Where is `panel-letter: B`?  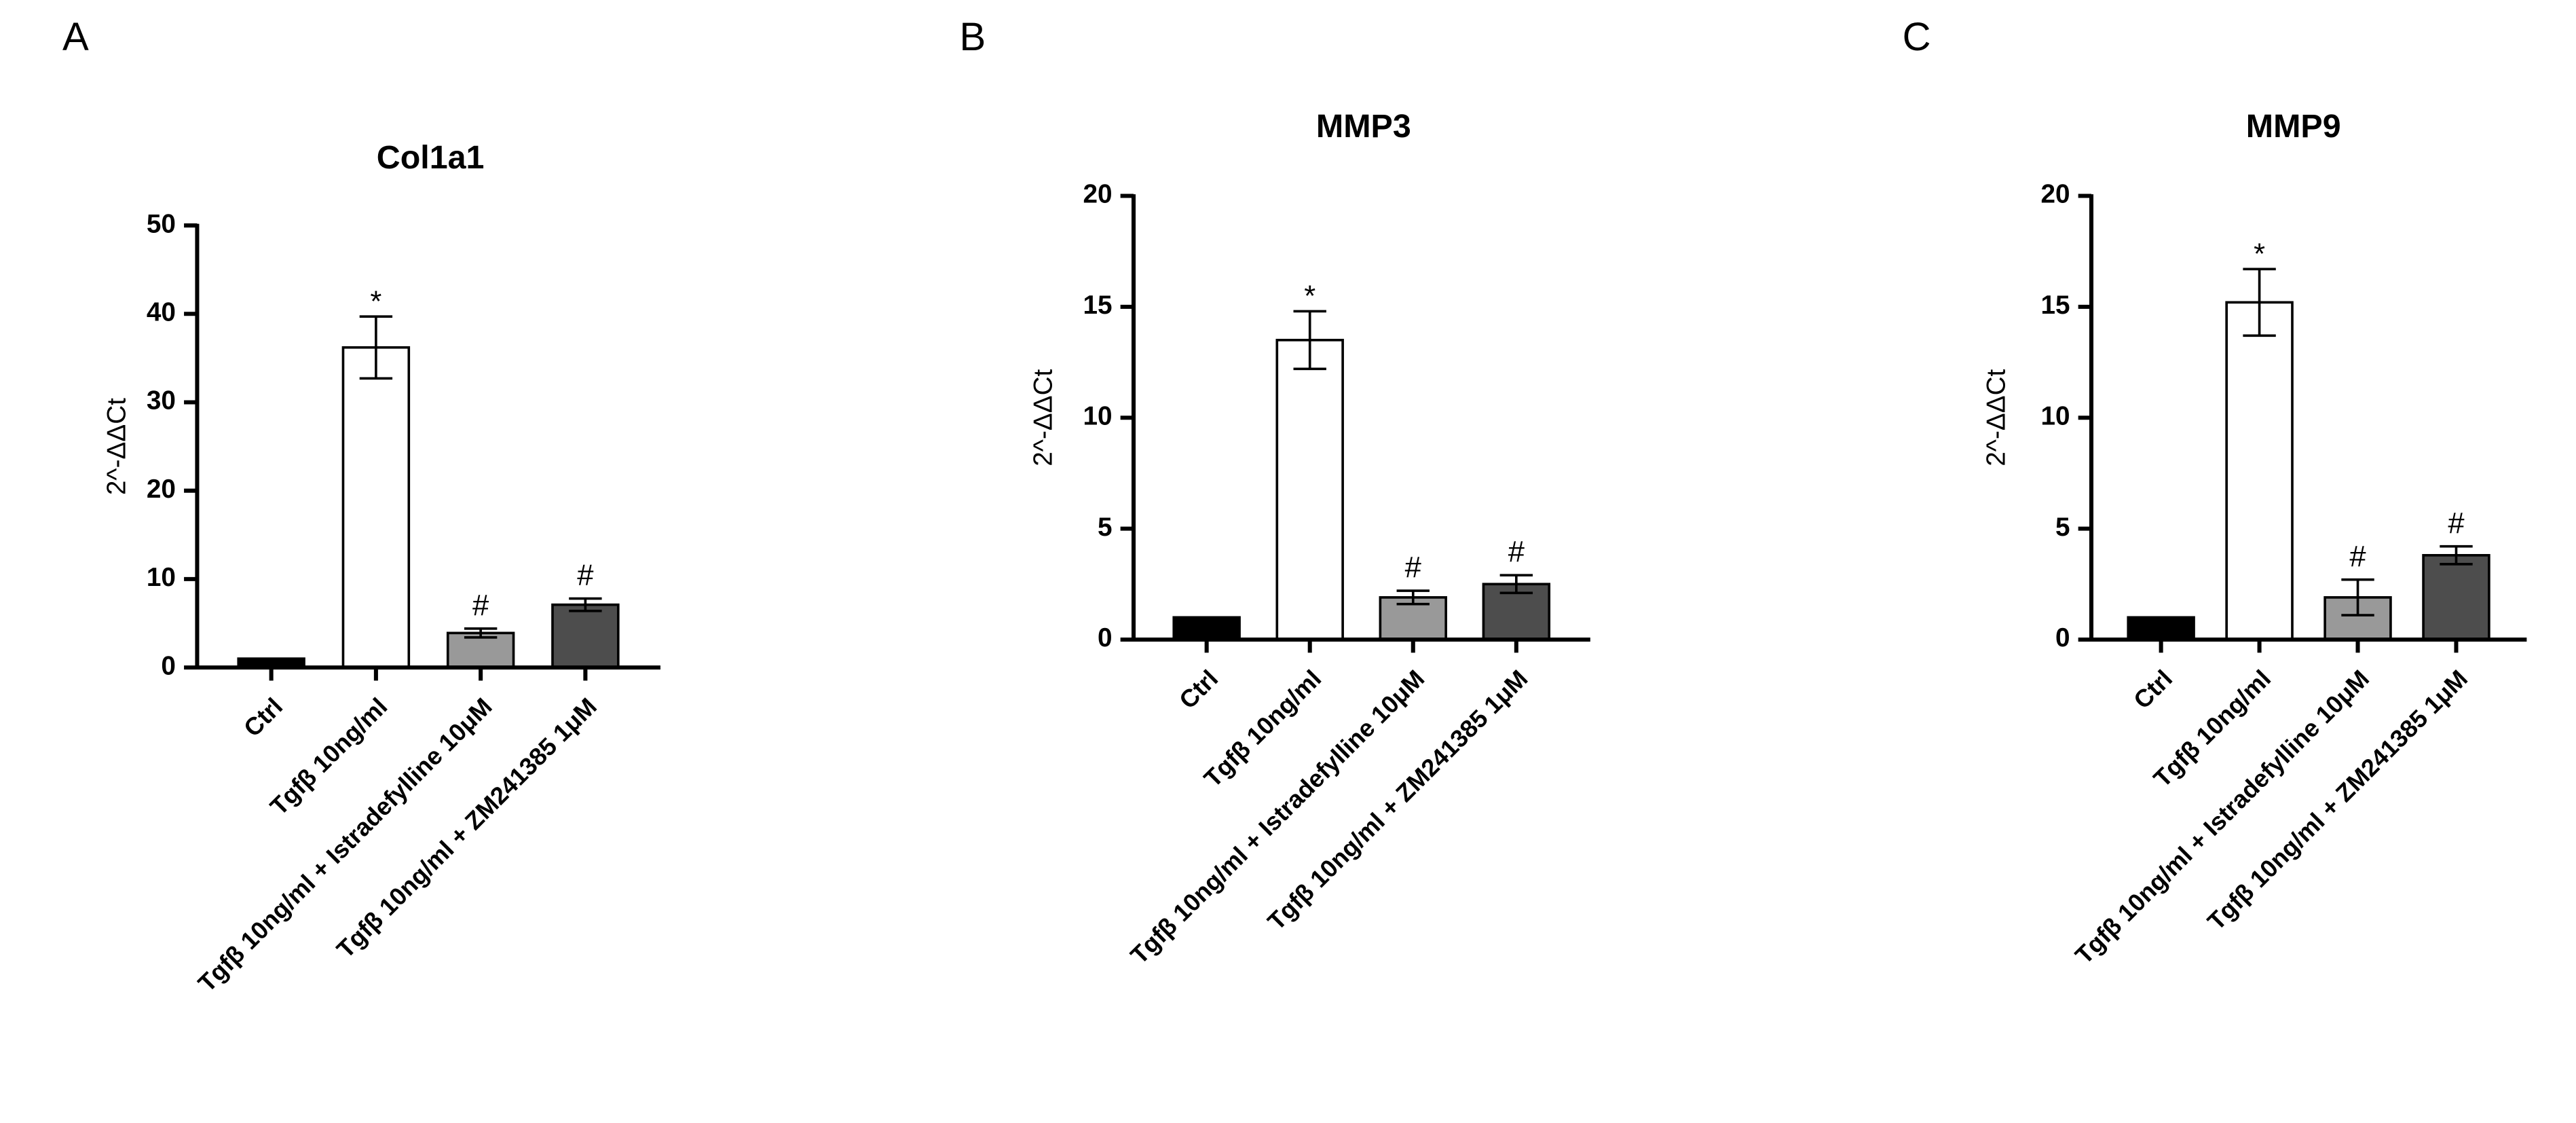
panel-letter: B is located at coordinates (973, 37).